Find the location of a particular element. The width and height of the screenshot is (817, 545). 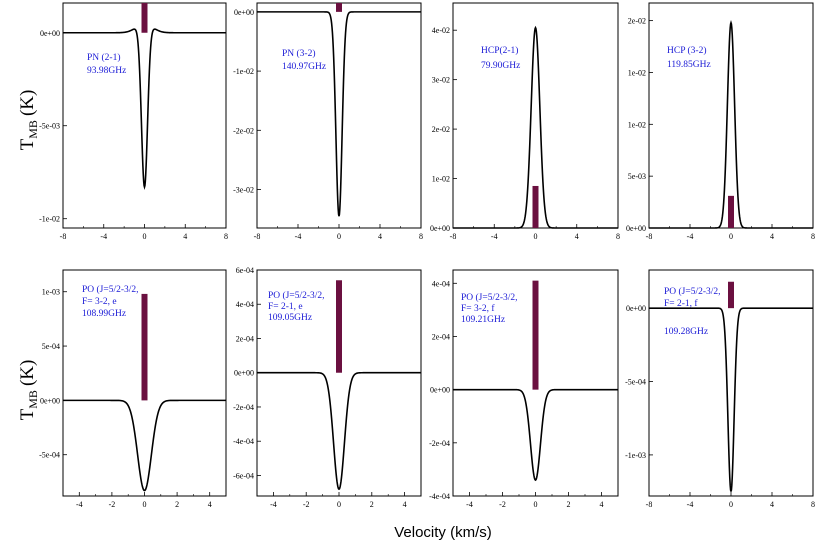

panel-label-line: 109.21GHz is located at coordinates (483, 320).